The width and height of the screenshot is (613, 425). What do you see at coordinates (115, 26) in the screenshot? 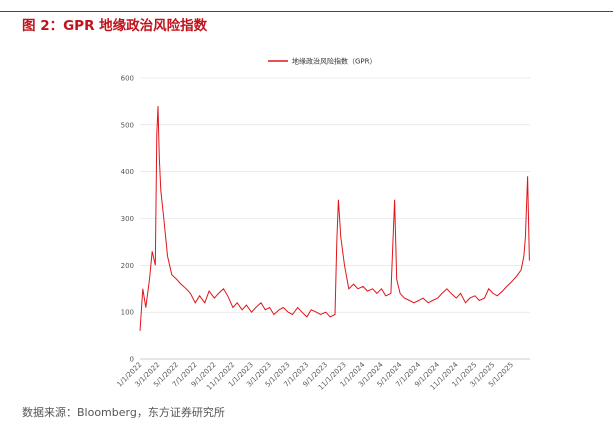
I see `page-title: 图 2：GPR 地缘政治风险指数` at bounding box center [115, 26].